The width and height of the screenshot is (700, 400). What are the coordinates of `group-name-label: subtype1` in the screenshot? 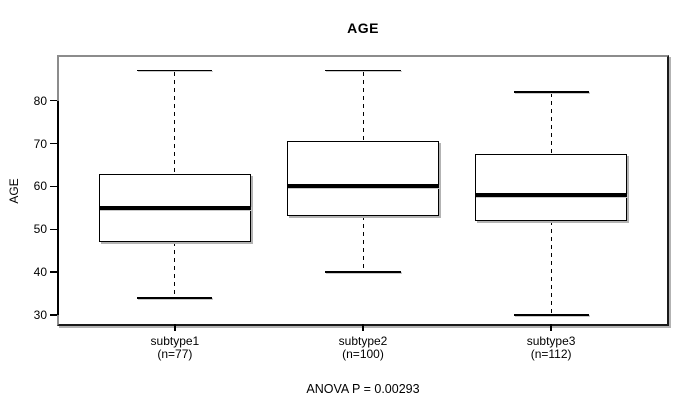 It's located at (175, 341).